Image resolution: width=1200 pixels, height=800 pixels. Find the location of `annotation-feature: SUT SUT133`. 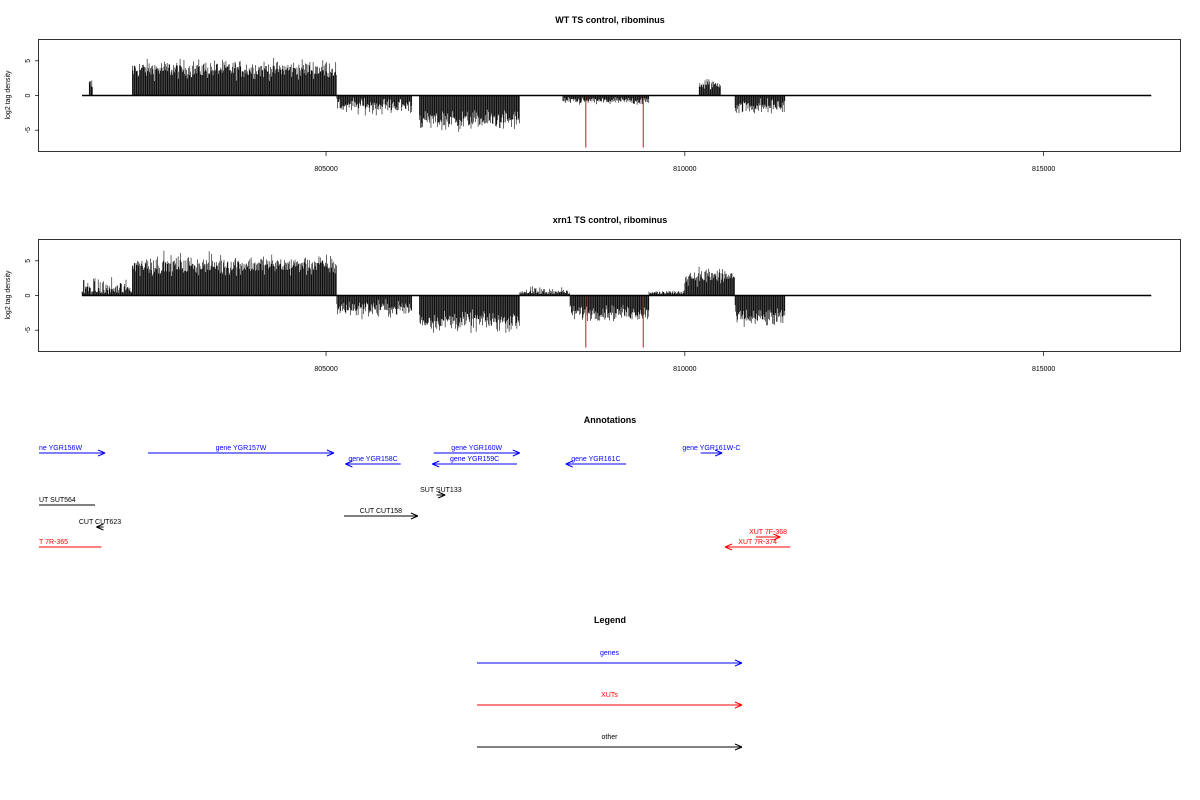

annotation-feature: SUT SUT133 is located at coordinates (441, 493).